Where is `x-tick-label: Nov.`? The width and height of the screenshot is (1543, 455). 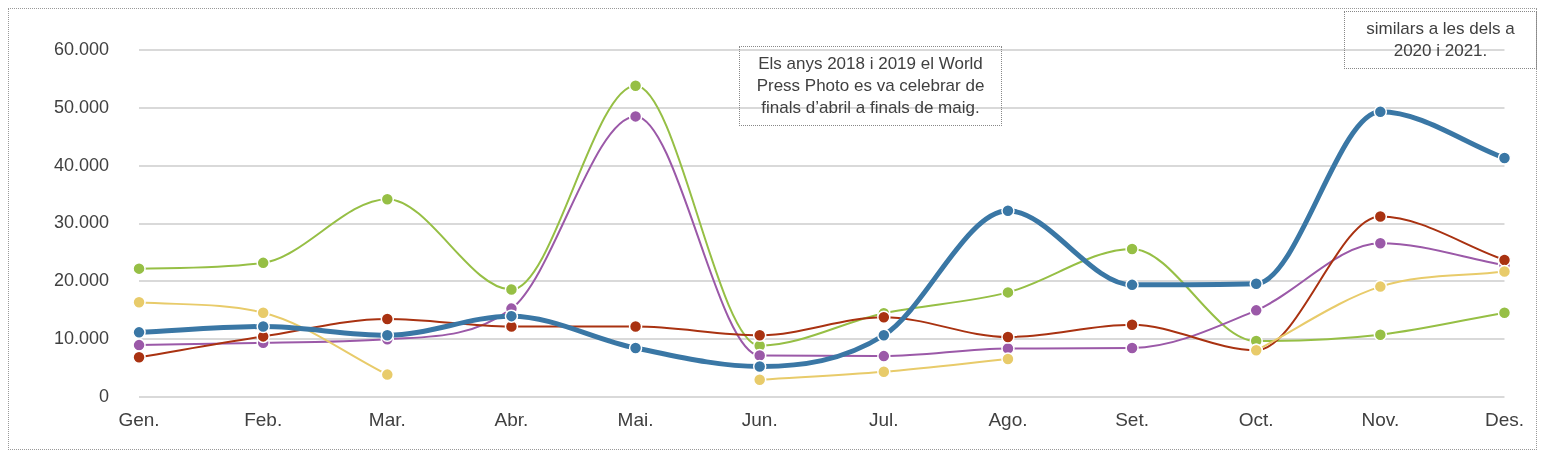
x-tick-label: Nov. is located at coordinates (1380, 419).